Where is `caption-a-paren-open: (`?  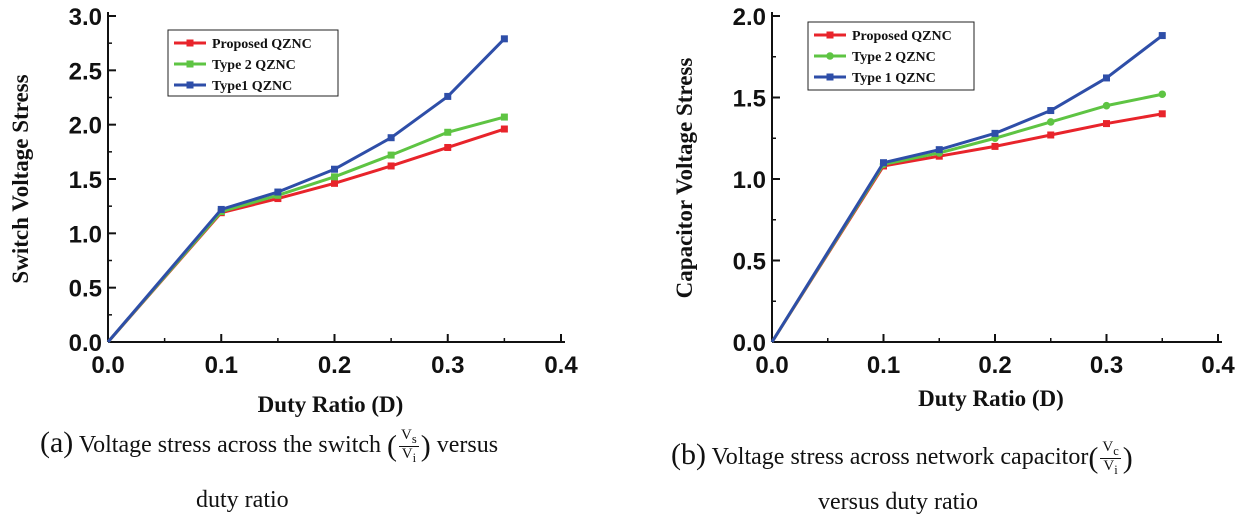 caption-a-paren-open: ( is located at coordinates (392, 446).